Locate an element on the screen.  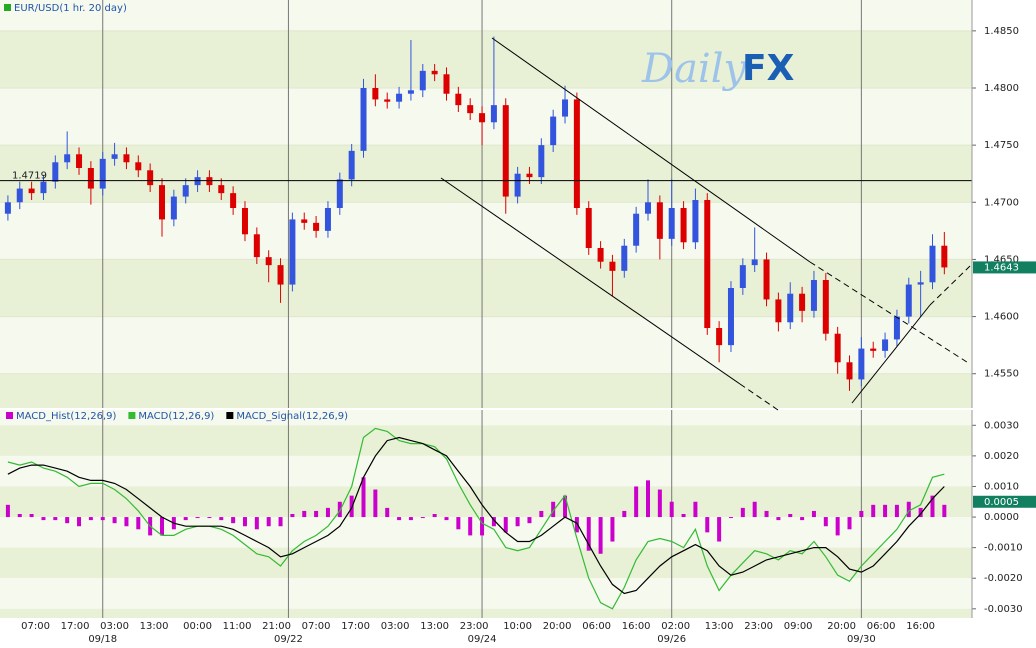
reference-label: 1.4719 is located at coordinates (29, 176).